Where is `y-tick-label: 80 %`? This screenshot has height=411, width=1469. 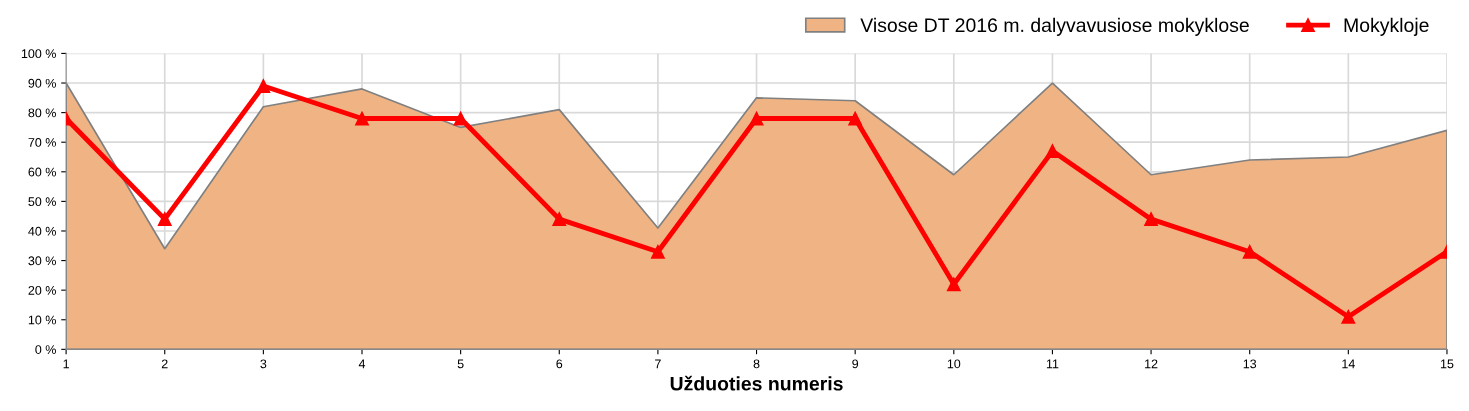 y-tick-label: 80 % is located at coordinates (42, 113).